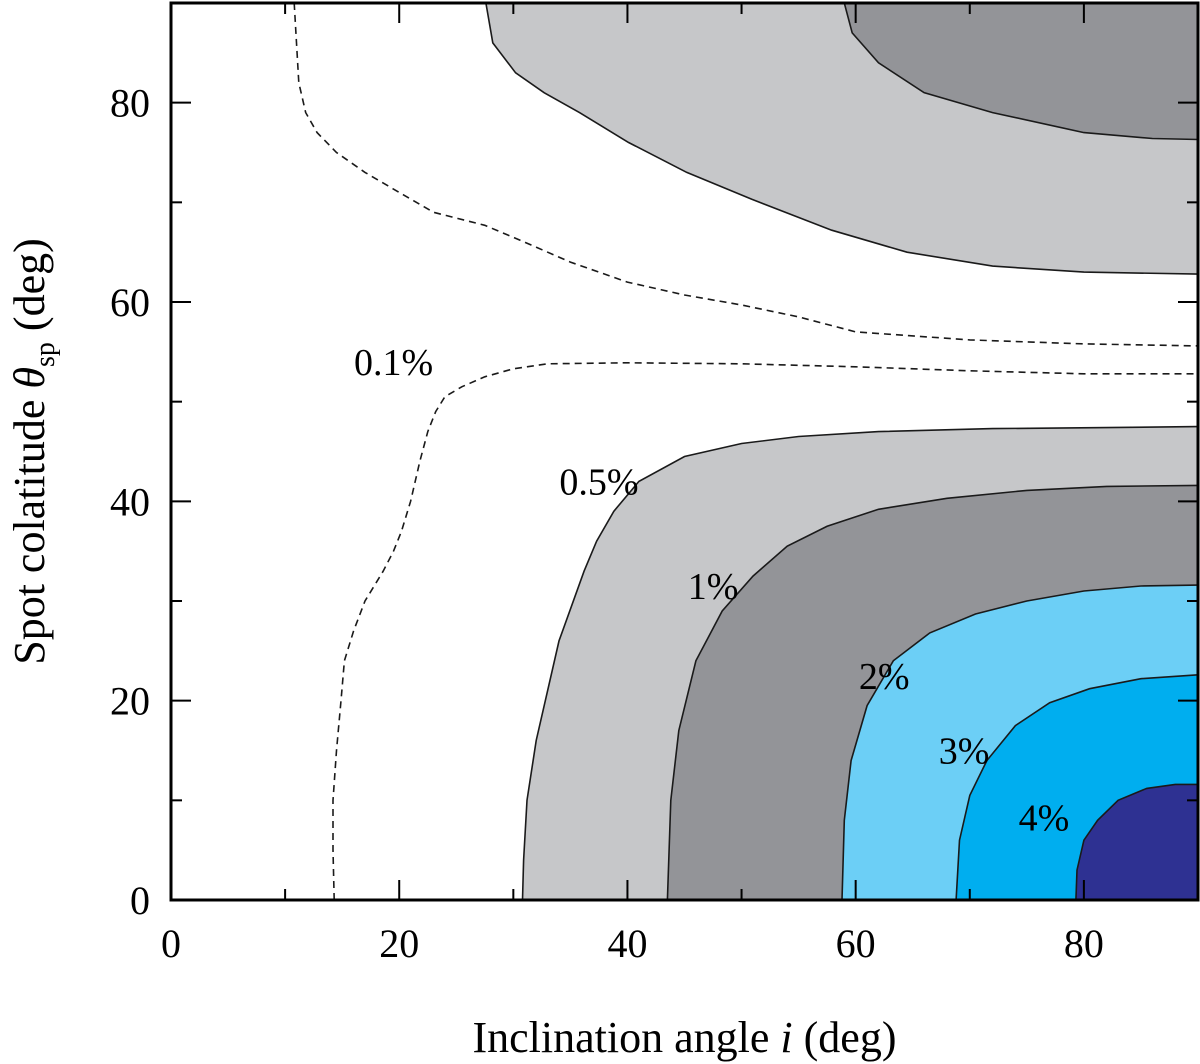 Image resolution: width=1200 pixels, height=1064 pixels. Describe the element at coordinates (964, 752) in the screenshot. I see `label-3: 3%` at that location.